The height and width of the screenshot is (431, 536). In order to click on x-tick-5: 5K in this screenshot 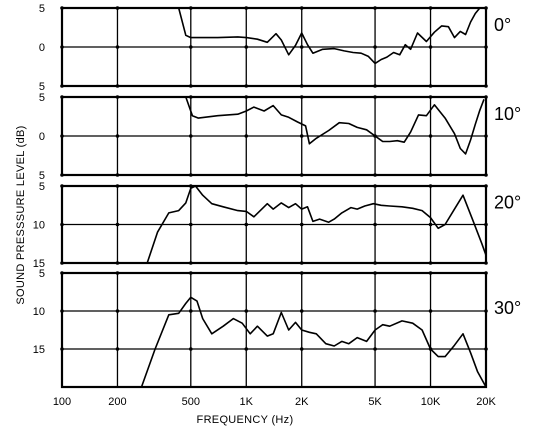, I will do `click(375, 402)`.